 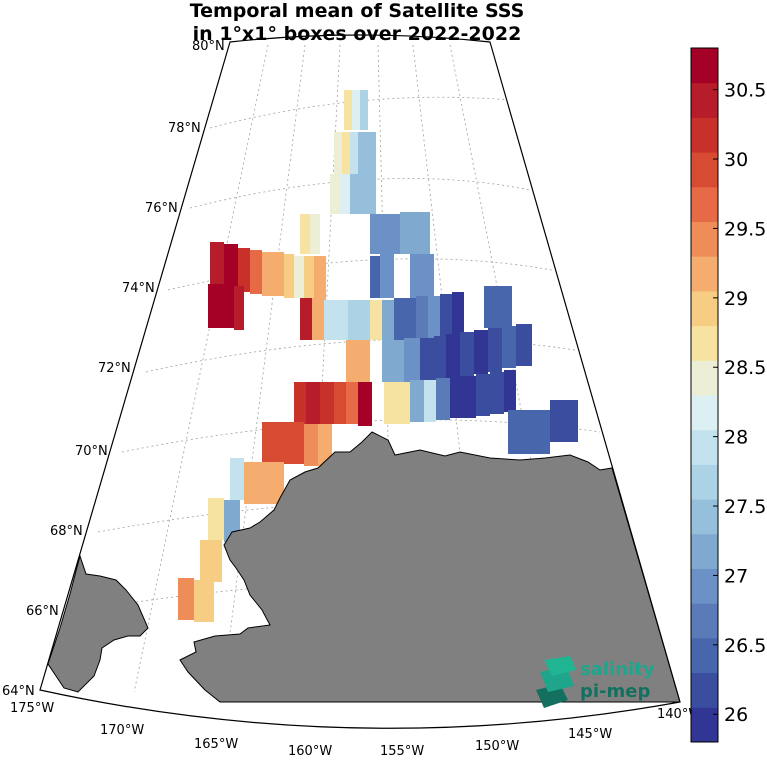 I want to click on lat-label: 72°N, so click(x=114, y=368).